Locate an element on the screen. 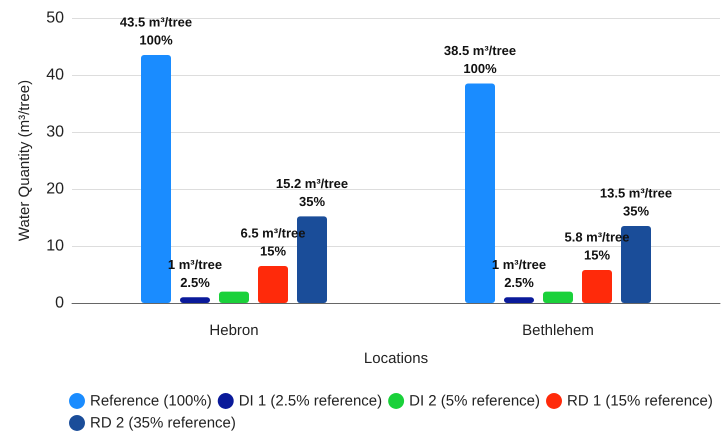  y-tick-label: 20 is located at coordinates (55, 189).